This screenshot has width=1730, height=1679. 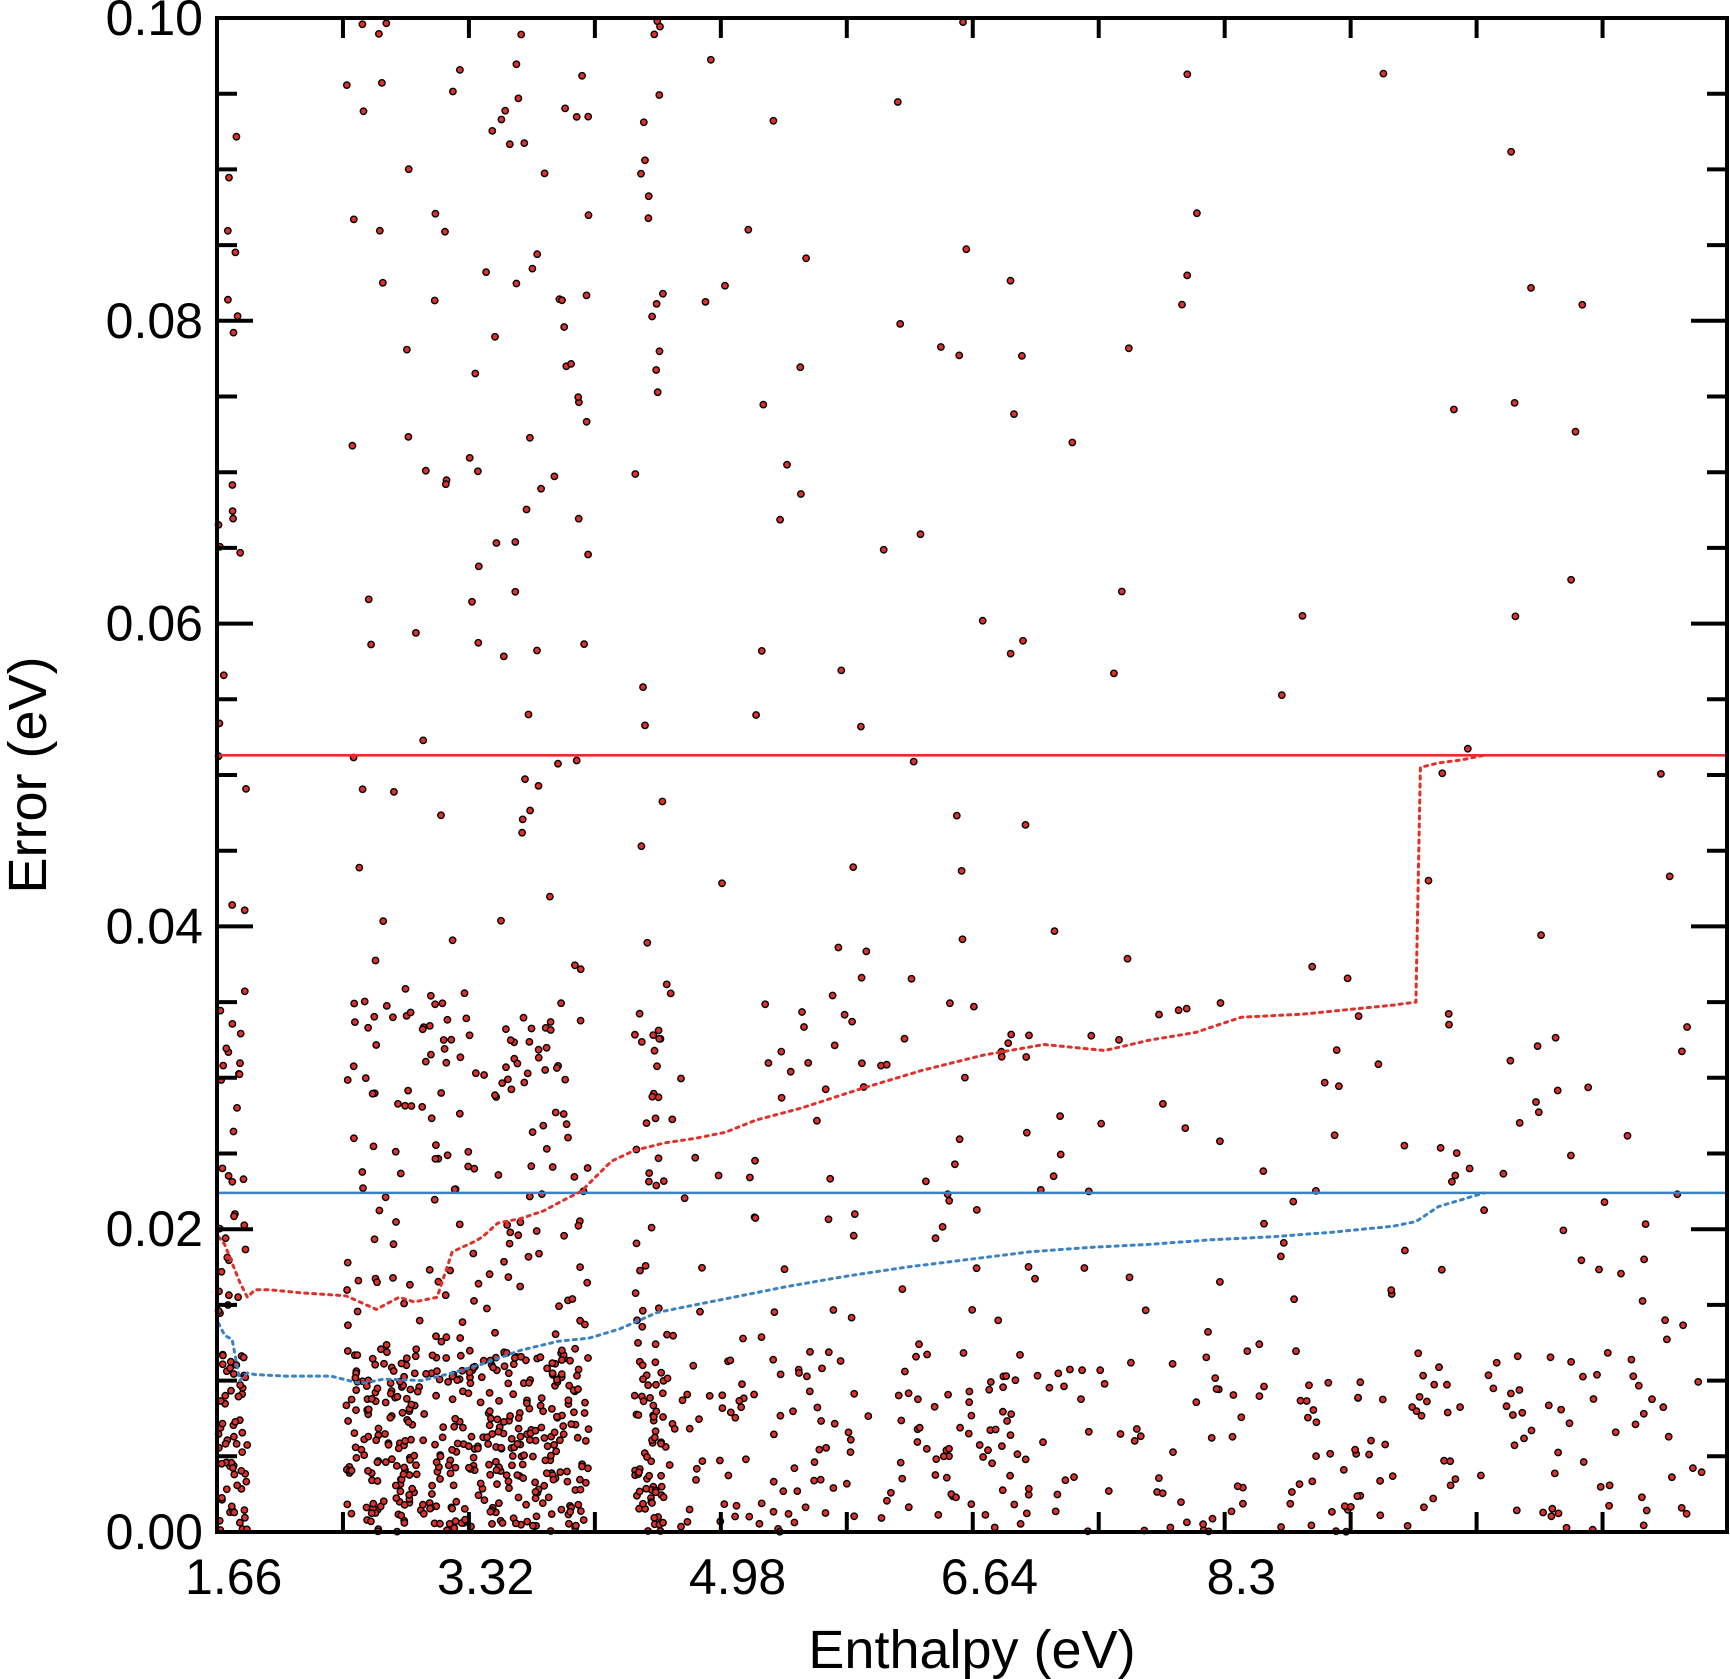 What do you see at coordinates (154, 624) in the screenshot?
I see `y-tick-label: 0.06` at bounding box center [154, 624].